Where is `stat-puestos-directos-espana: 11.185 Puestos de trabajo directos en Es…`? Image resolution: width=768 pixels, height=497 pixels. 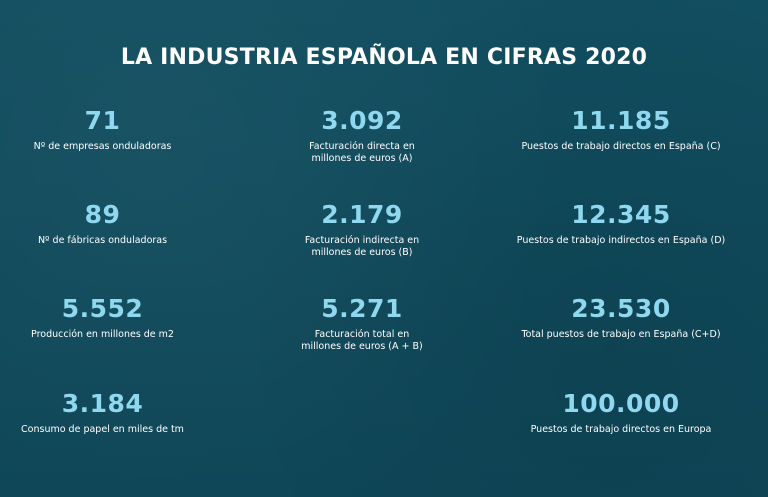 stat-puestos-directos-espana: 11.185 Puestos de trabajo directos en Es… is located at coordinates (621, 129).